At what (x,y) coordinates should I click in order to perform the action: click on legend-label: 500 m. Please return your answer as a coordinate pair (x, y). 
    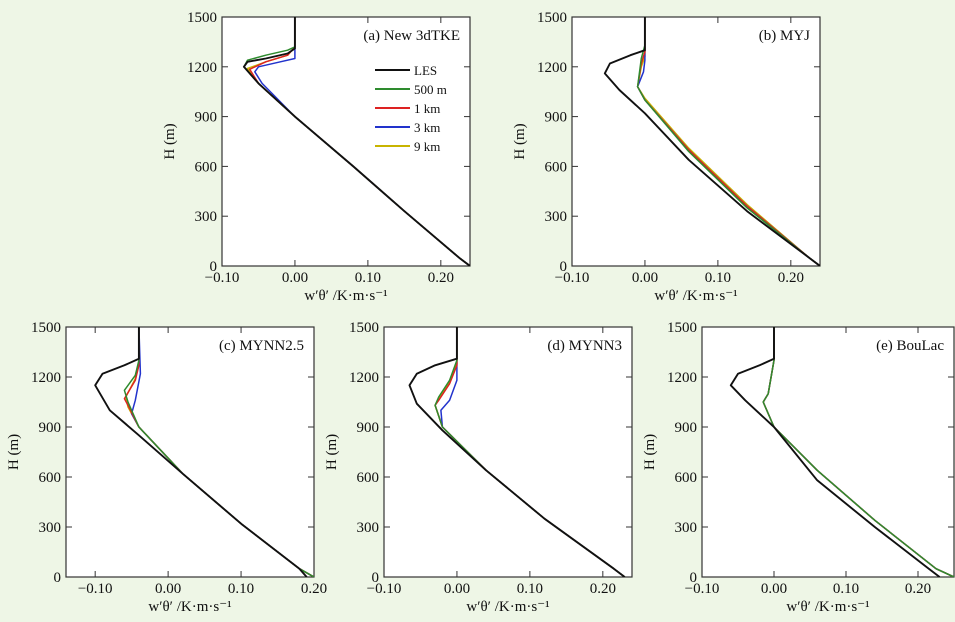
    Looking at the image, I should click on (430, 89).